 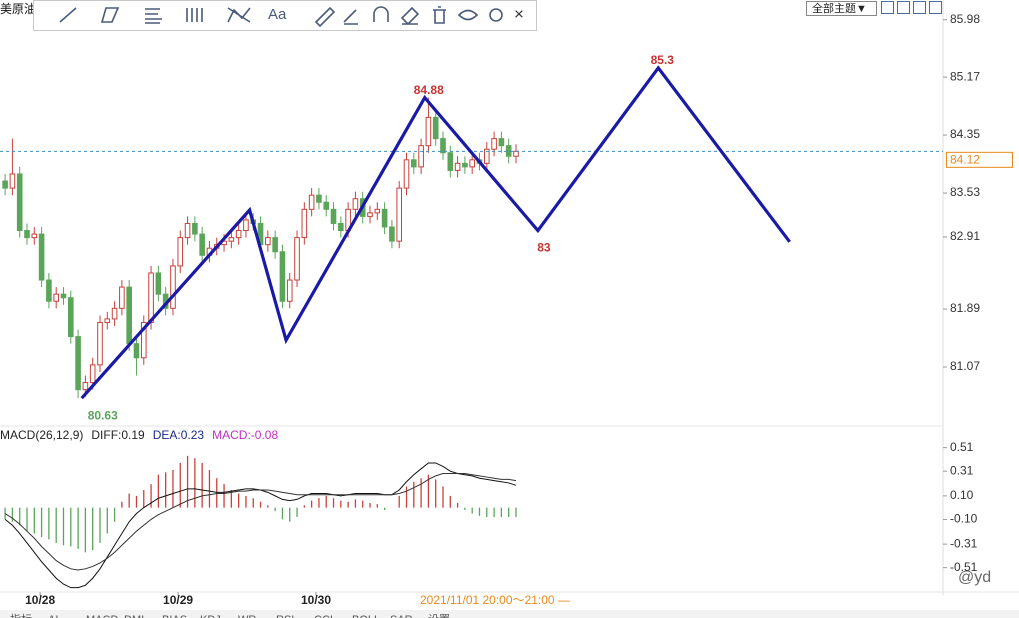 I want to click on projection-label: 80.63, so click(x=103, y=415).